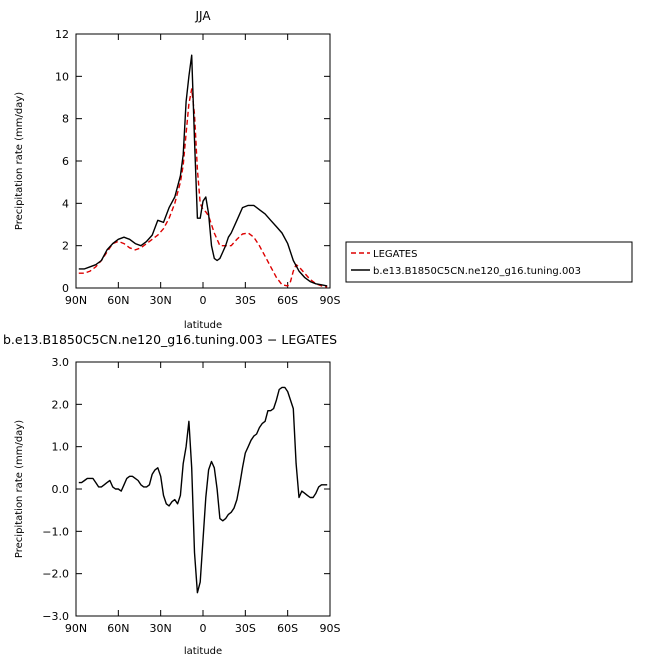 The image size is (663, 663). I want to click on y-tick-label: 4, so click(65, 203).